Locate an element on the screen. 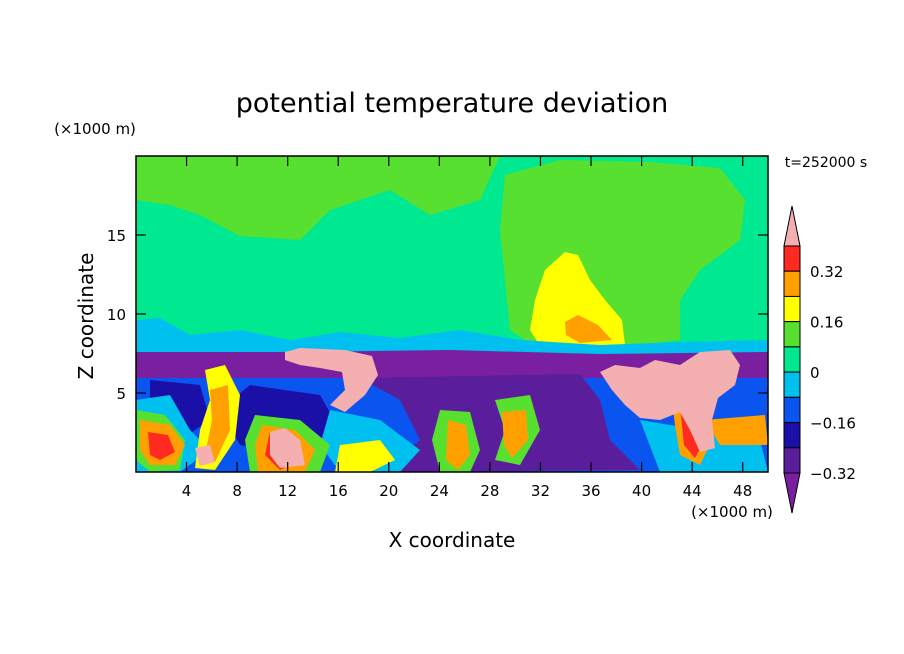  field-bl-orange7 is located at coordinates (736, 430).